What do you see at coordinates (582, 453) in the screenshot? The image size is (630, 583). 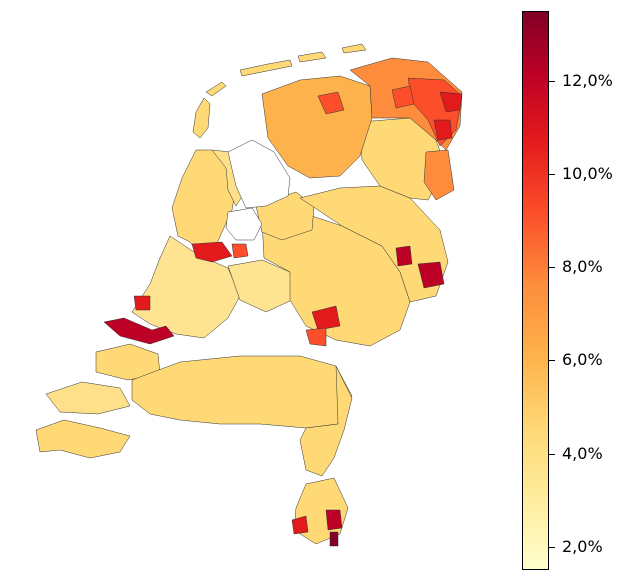 I see `colorbar-tick-label: 4,0%` at bounding box center [582, 453].